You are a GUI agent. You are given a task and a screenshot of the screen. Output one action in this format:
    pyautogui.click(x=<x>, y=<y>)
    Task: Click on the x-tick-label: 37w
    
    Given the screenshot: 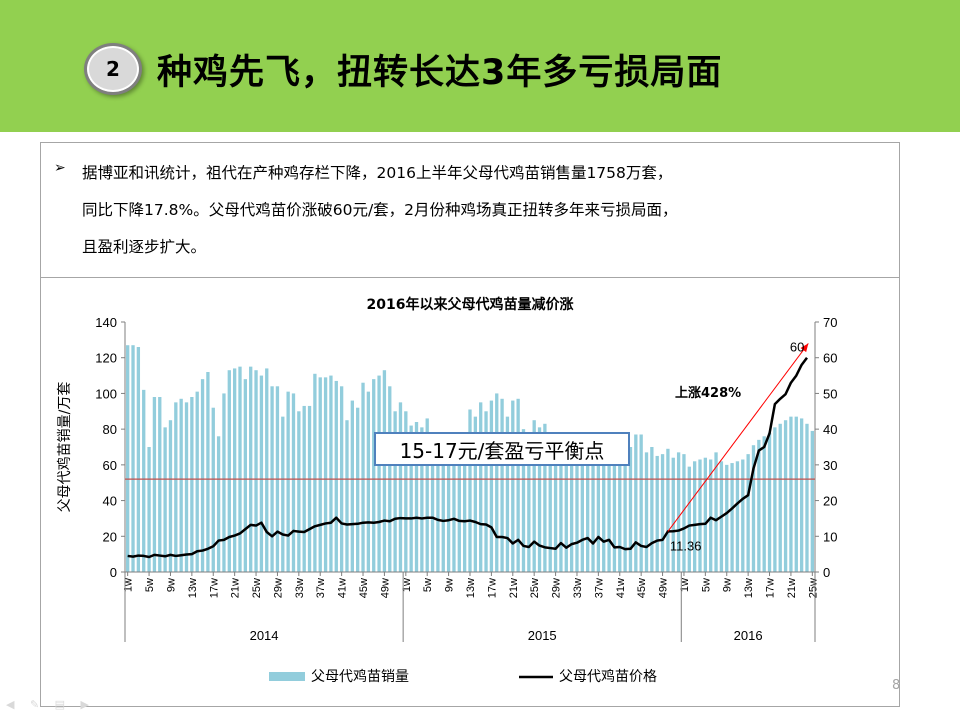 What is the action you would take?
    pyautogui.click(x=599, y=588)
    